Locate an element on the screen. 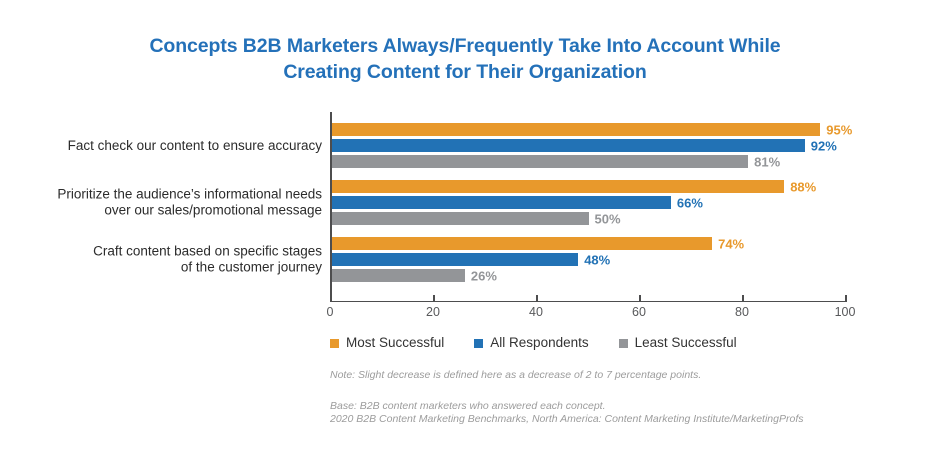 This screenshot has width=930, height=453. all-respondents-value-label: 92% is located at coordinates (823, 145).